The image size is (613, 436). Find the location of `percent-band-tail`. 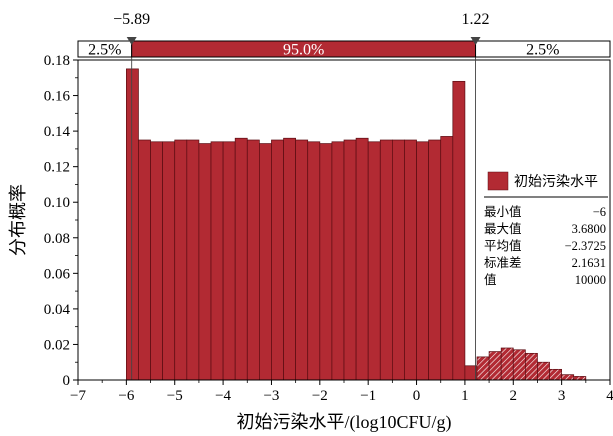

percent-band-tail is located at coordinates (543, 49).